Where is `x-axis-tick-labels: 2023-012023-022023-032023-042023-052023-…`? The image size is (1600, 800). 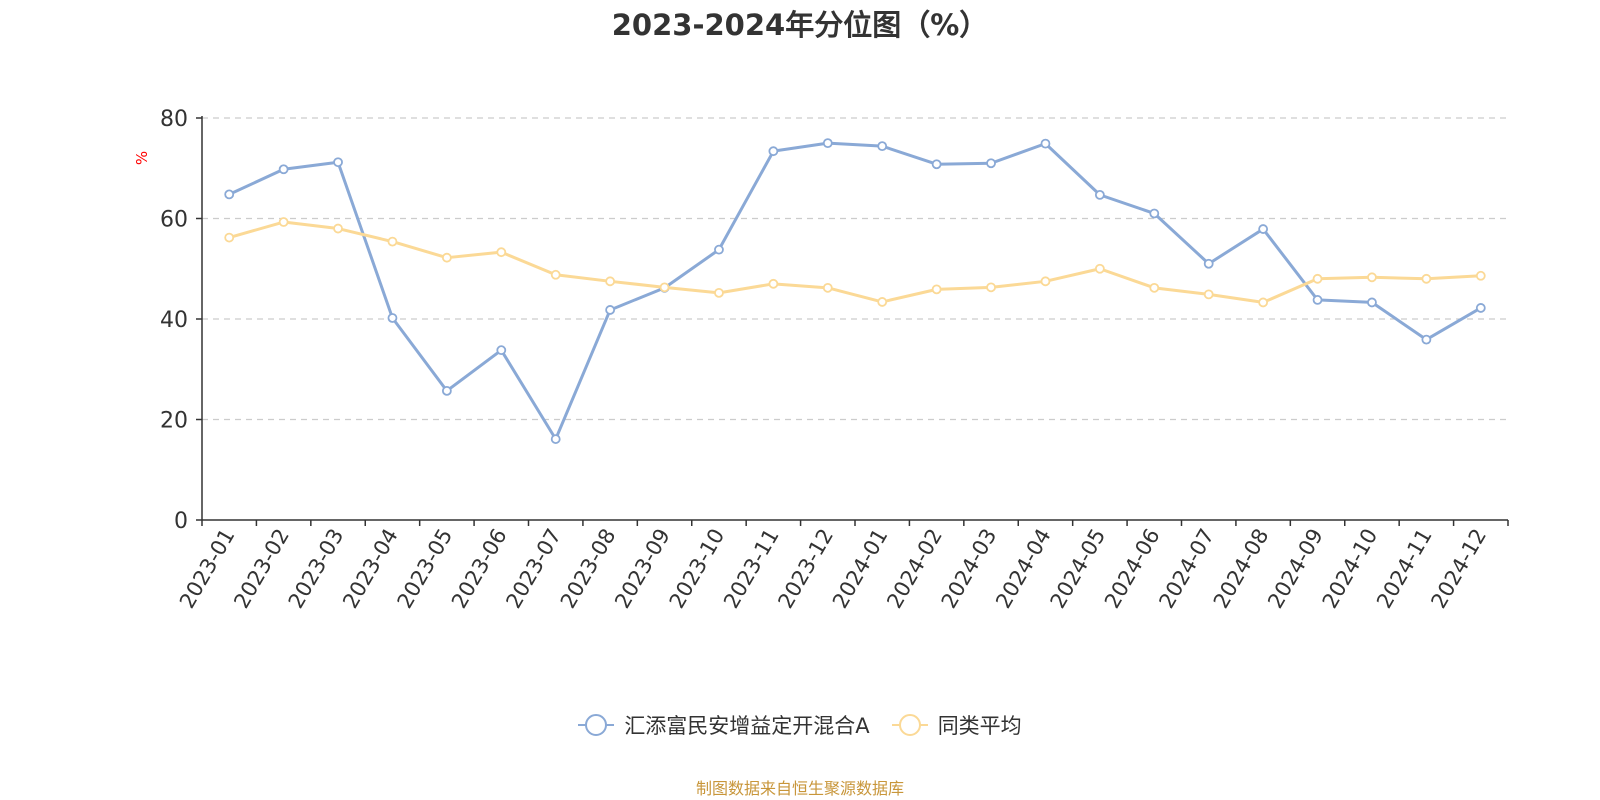 x-axis-tick-labels: 2023-012023-022023-032023-042023-052023-… is located at coordinates (833, 569).